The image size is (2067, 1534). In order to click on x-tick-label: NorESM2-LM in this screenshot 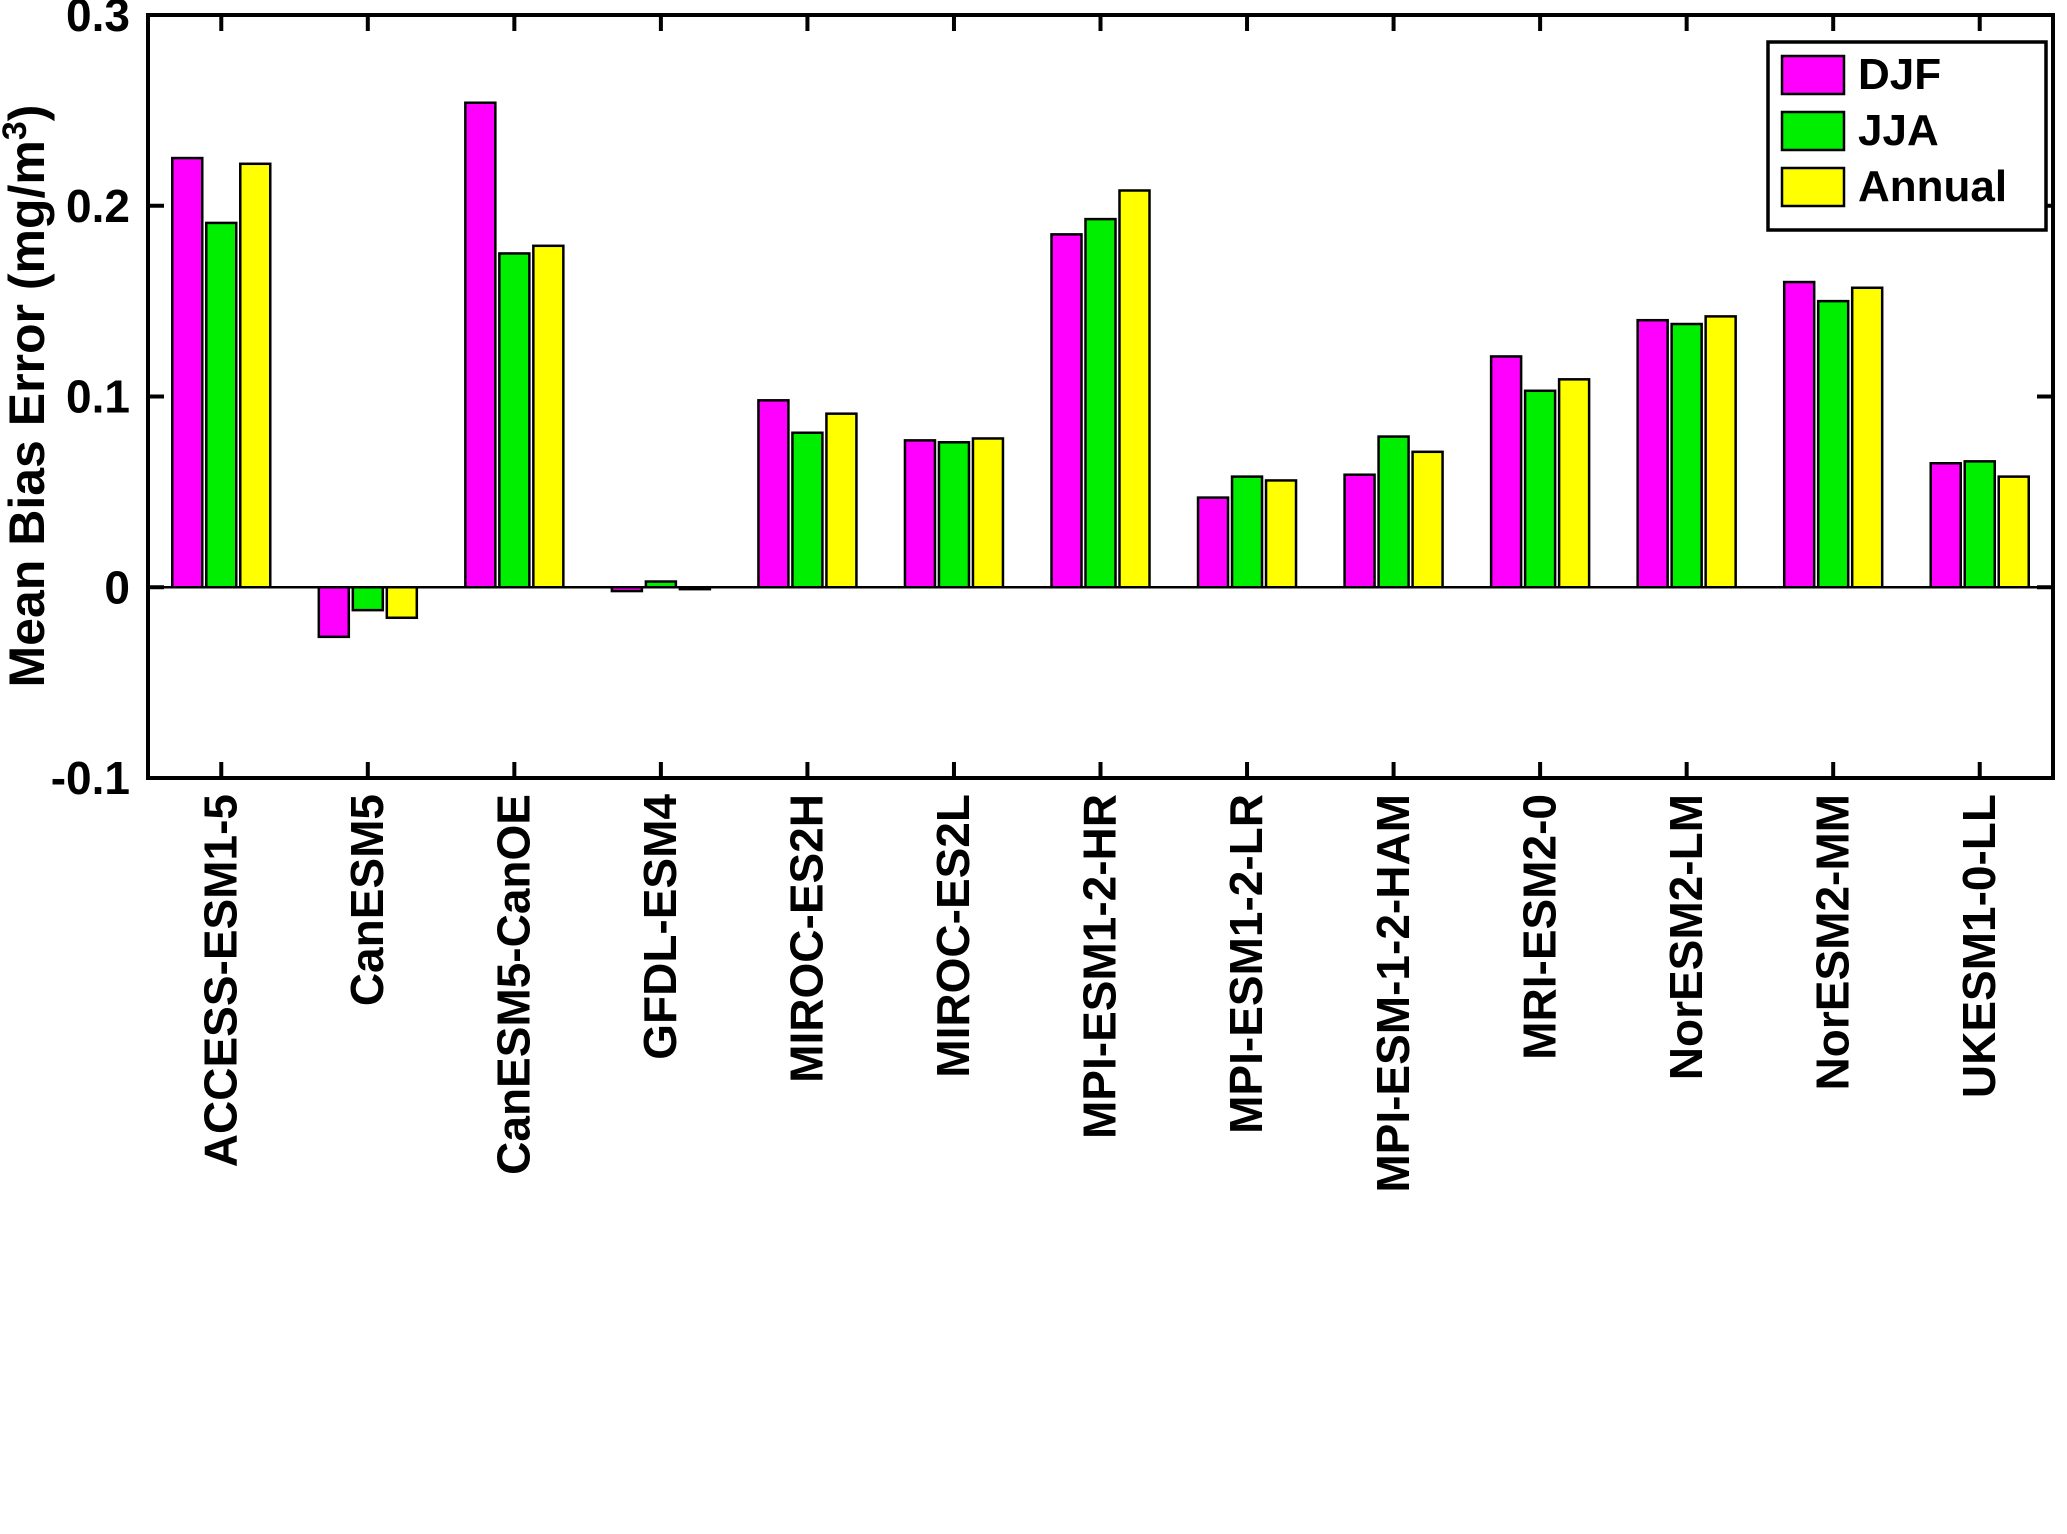, I will do `click(1686, 937)`.